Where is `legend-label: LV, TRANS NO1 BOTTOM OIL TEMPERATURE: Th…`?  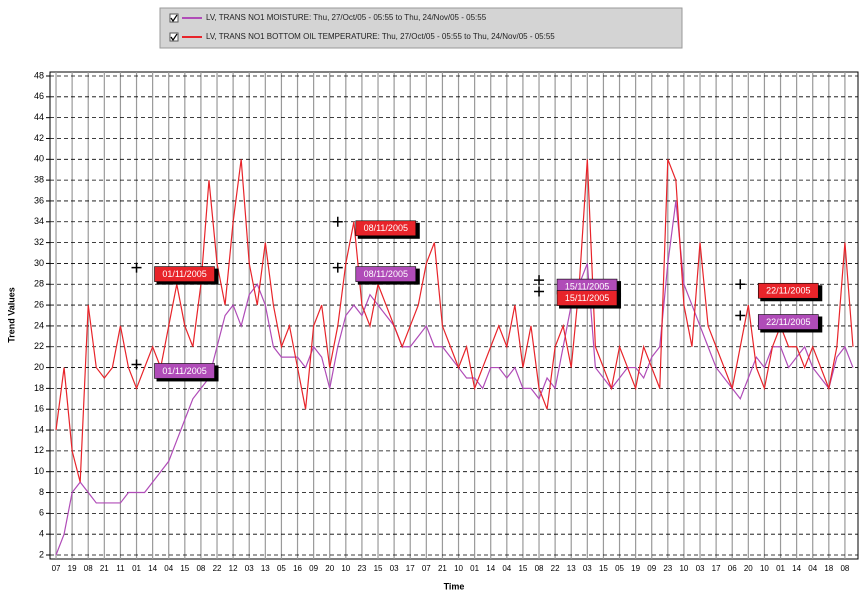 legend-label: LV, TRANS NO1 BOTTOM OIL TEMPERATURE: Th… is located at coordinates (380, 36).